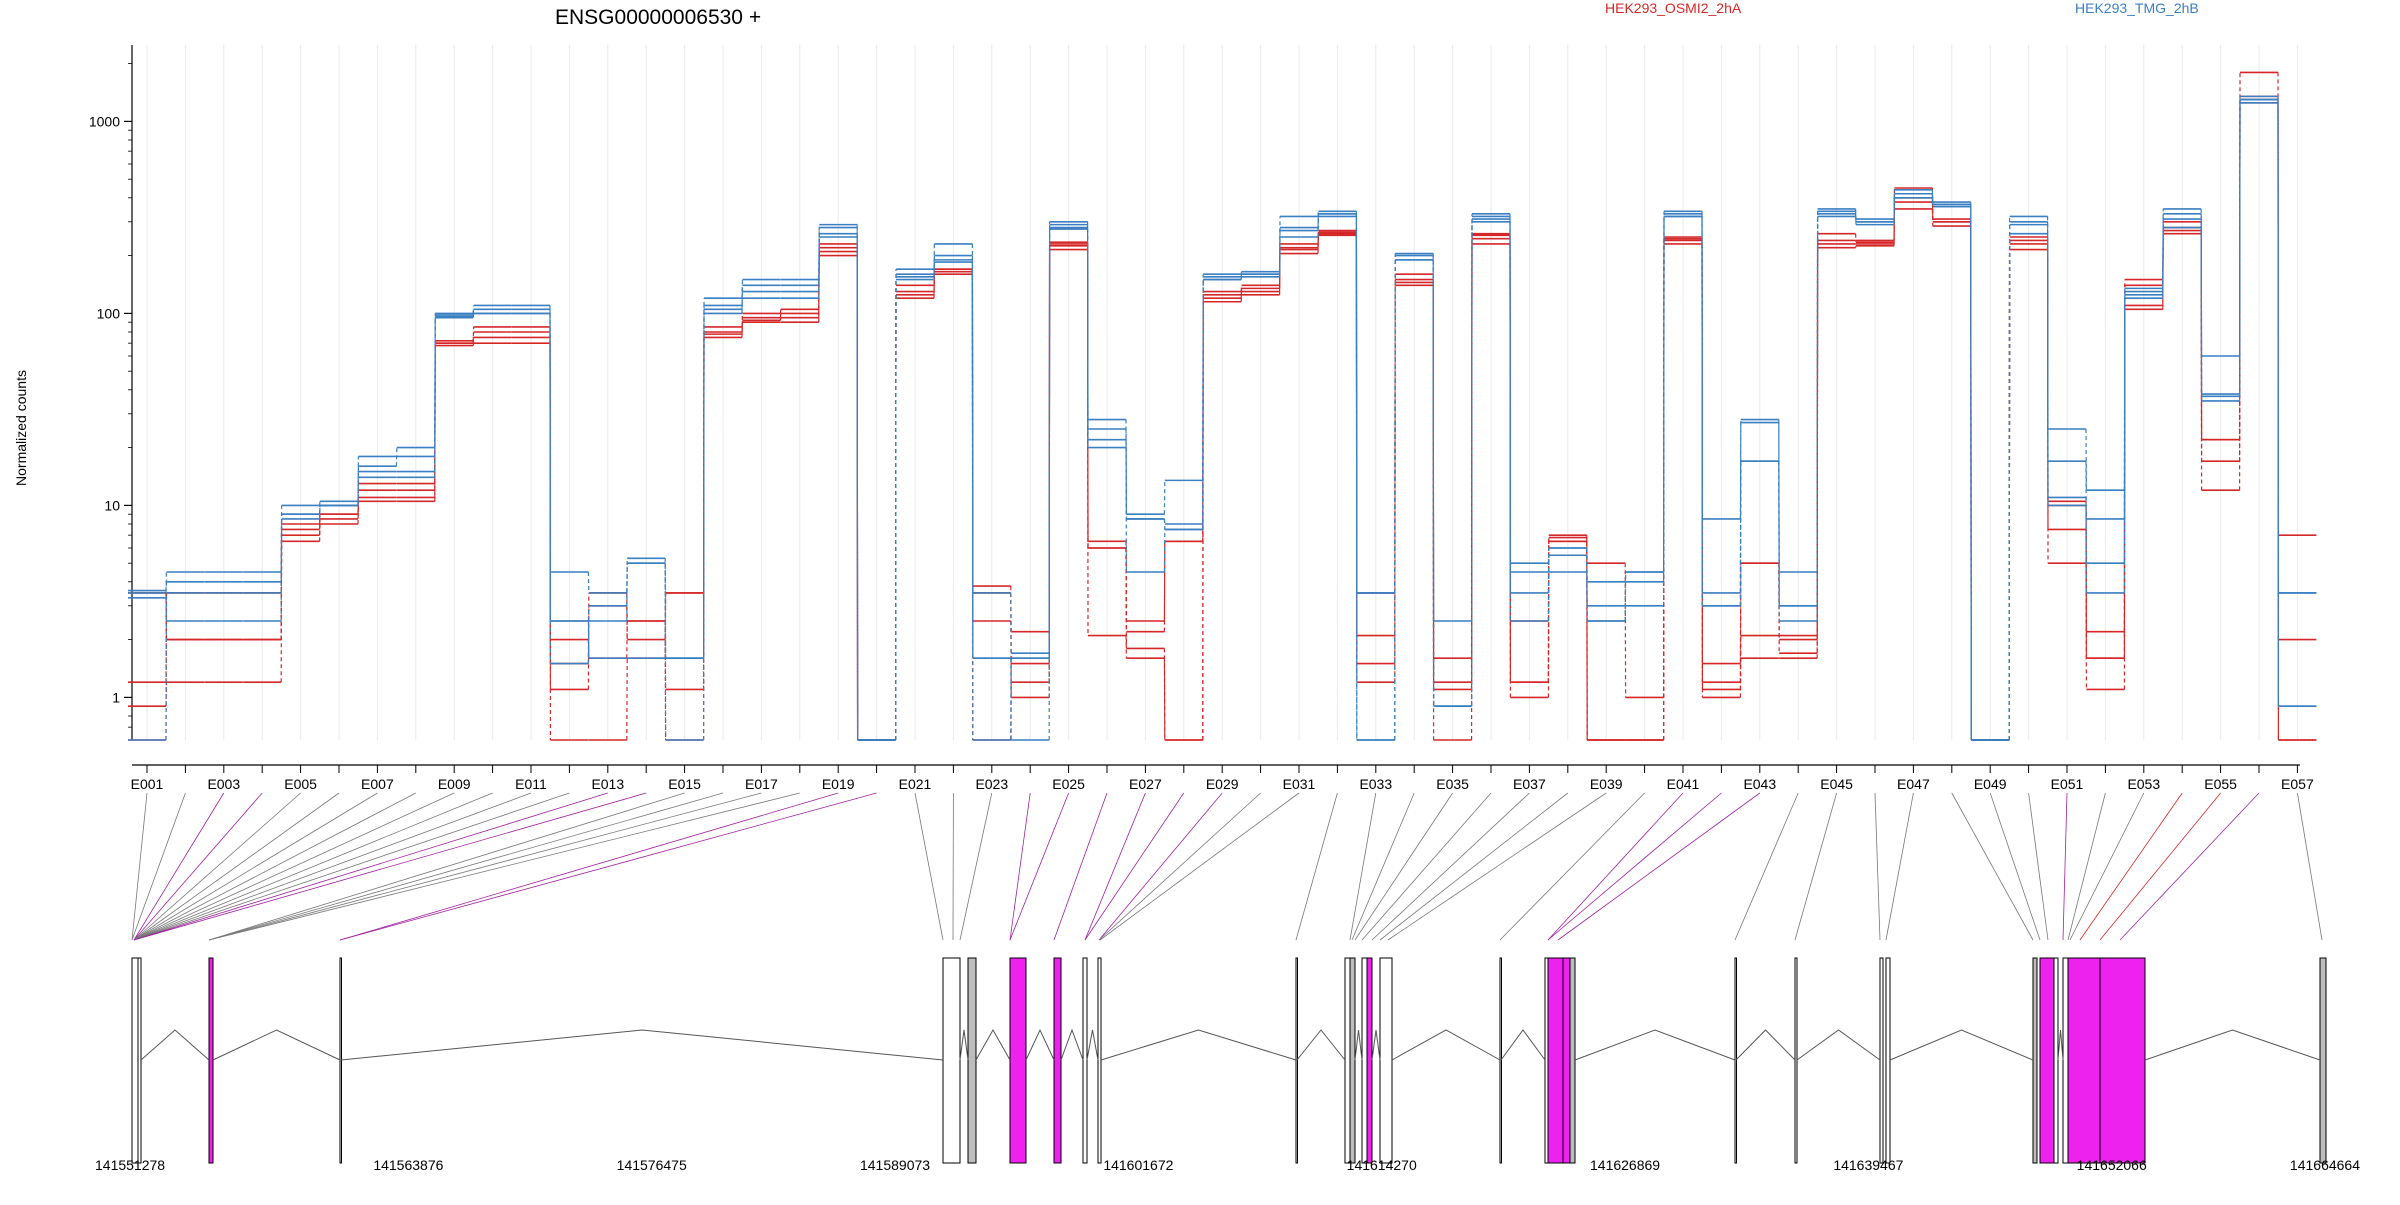  I want to click on x-tick-label-e003: E003, so click(223, 784).